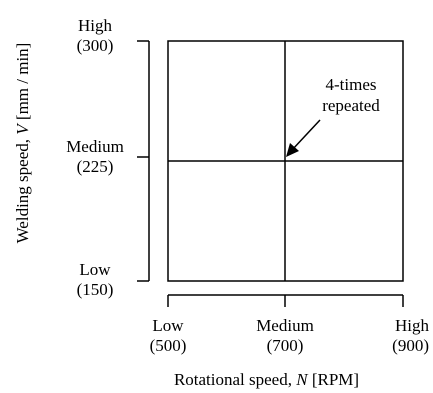 Image resolution: width=433 pixels, height=393 pixels. Describe the element at coordinates (410, 345) in the screenshot. I see `x-level-value: (900)` at that location.